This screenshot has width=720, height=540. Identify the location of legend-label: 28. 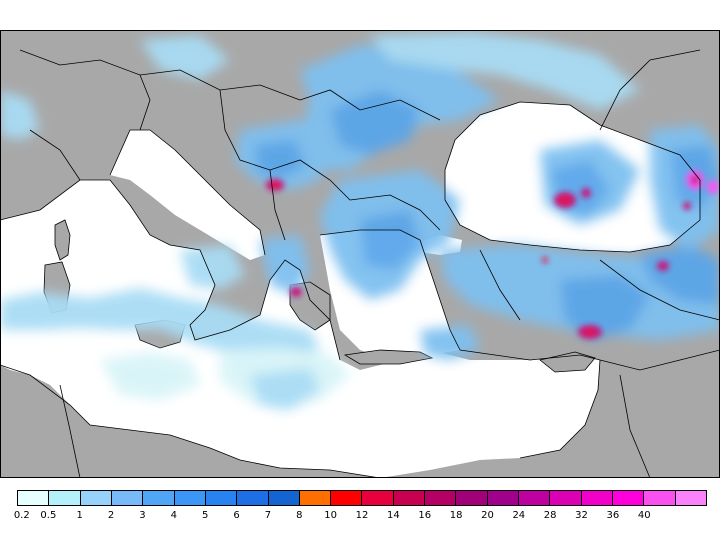
(550, 515).